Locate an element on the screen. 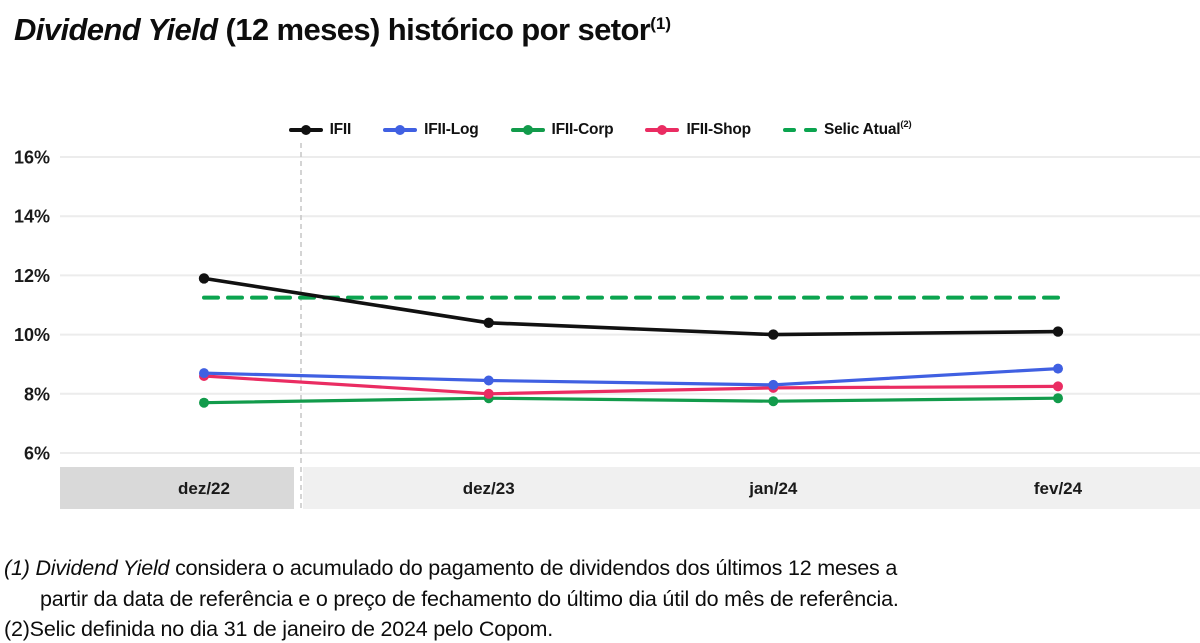  legend-label-ifii: IFII is located at coordinates (340, 129).